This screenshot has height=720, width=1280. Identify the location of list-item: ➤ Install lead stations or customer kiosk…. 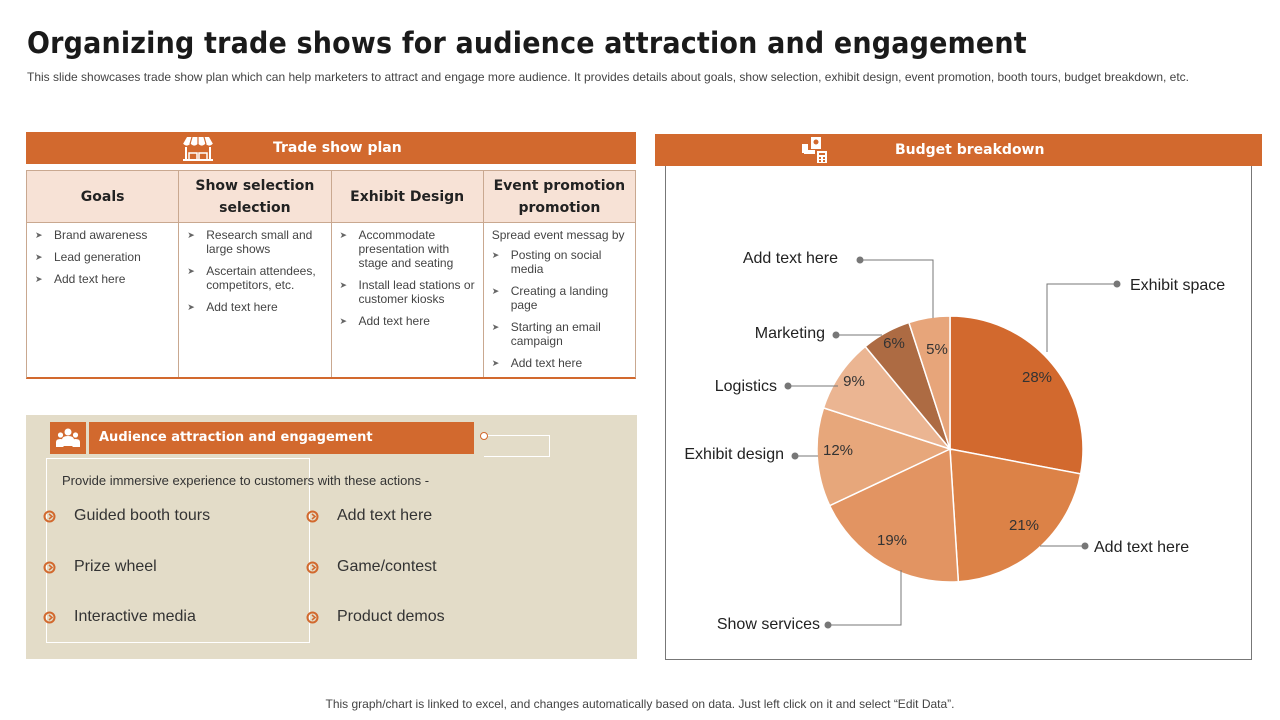
(407, 292).